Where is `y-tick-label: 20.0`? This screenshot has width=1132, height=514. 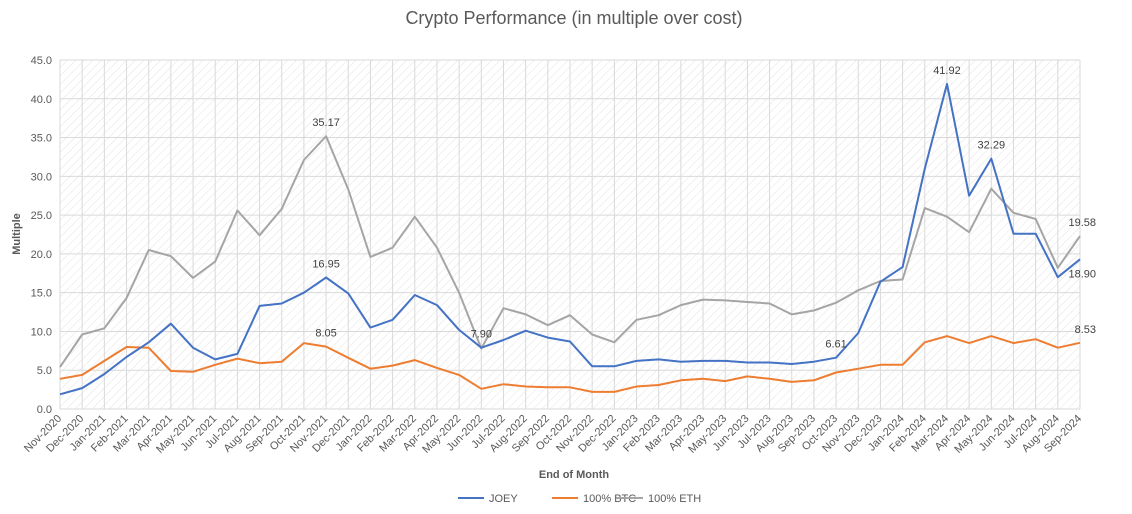
y-tick-label: 20.0 is located at coordinates (41, 255).